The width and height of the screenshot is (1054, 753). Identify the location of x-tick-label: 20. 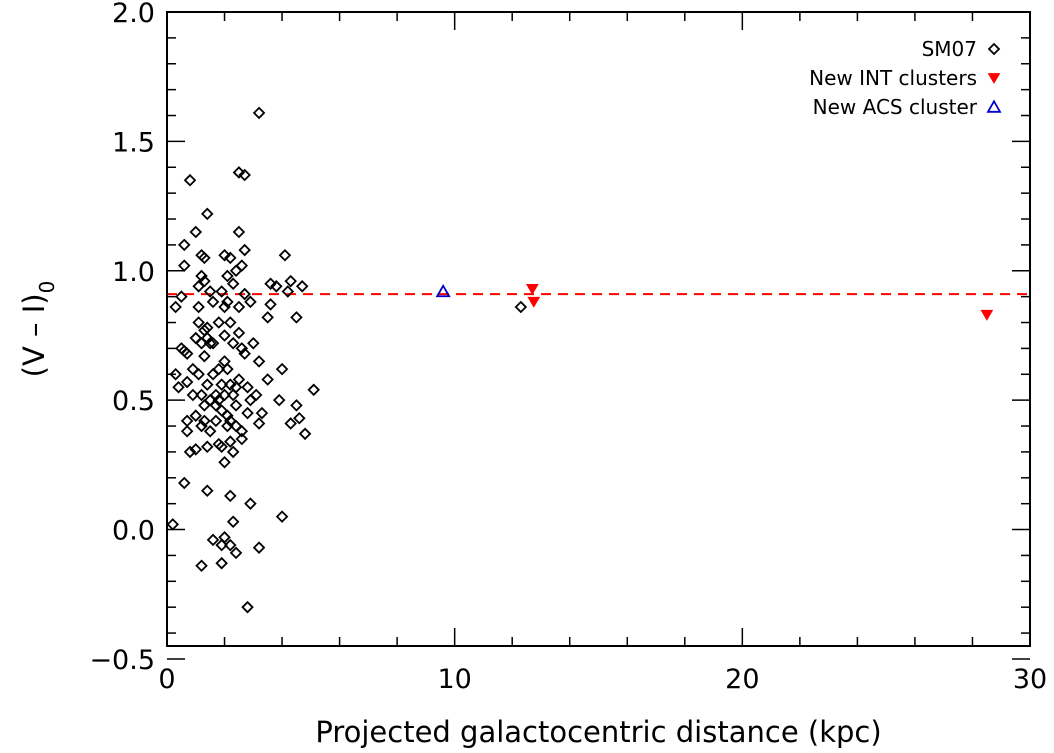
(742, 679).